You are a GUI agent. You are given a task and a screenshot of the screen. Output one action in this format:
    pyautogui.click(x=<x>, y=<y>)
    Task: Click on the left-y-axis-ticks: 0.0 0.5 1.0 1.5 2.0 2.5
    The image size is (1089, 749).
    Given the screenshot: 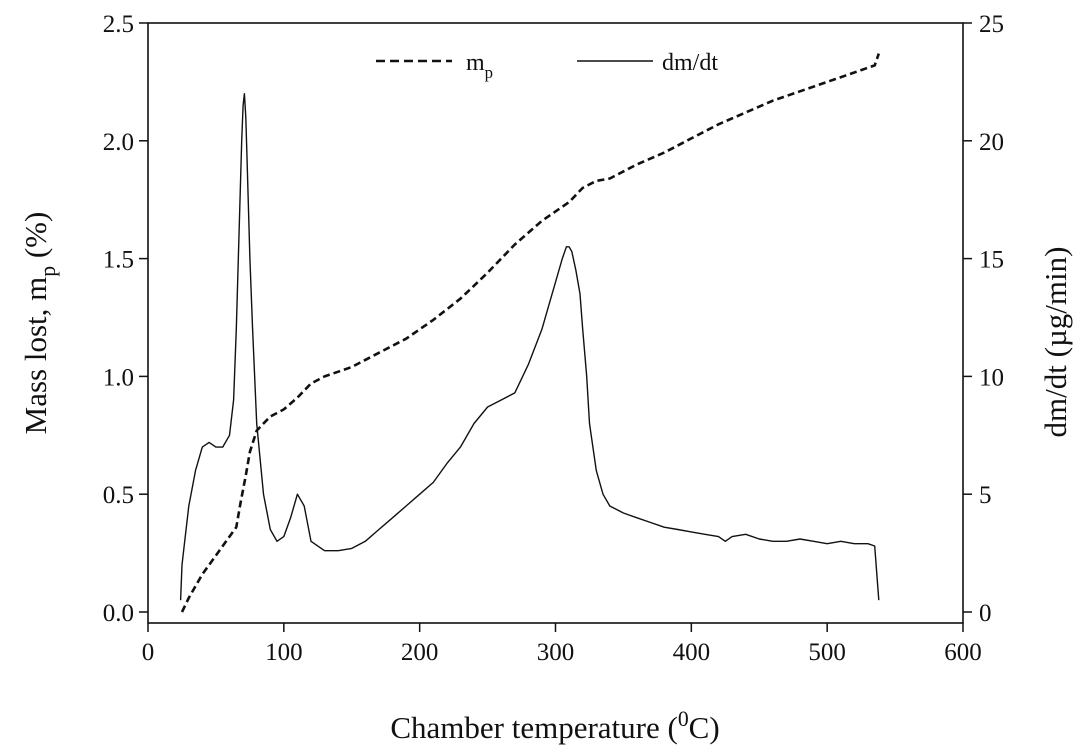 What is the action you would take?
    pyautogui.click(x=125, y=319)
    